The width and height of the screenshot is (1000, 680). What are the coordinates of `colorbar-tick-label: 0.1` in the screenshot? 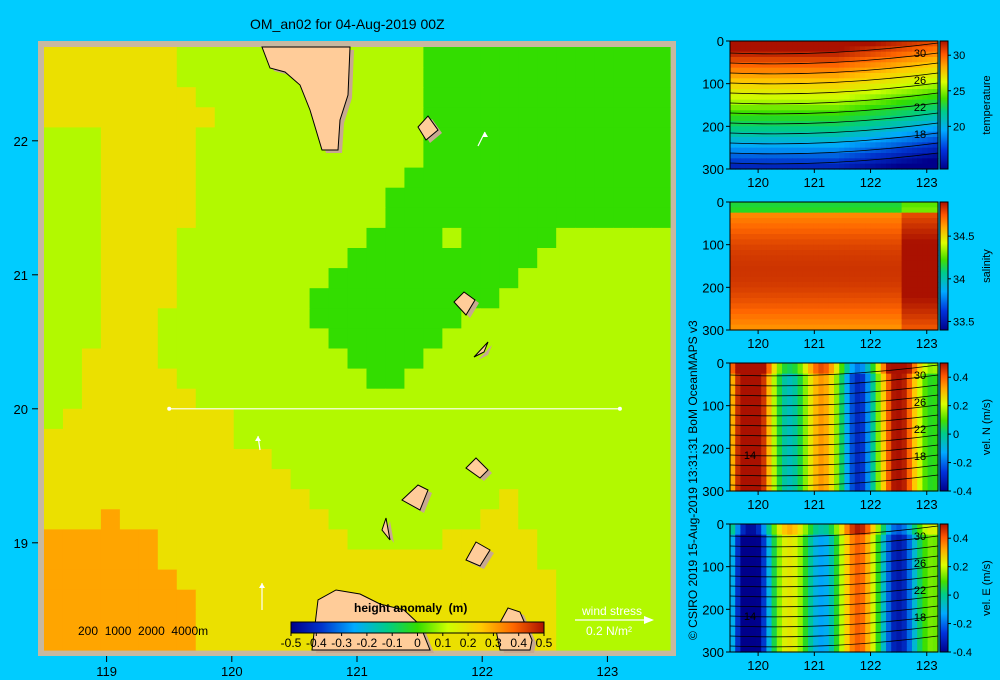 It's located at (442, 643).